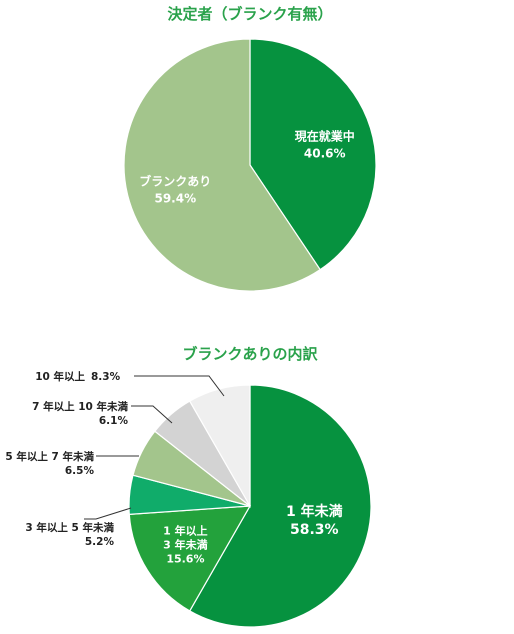 The image size is (514, 634). Describe the element at coordinates (80, 471) in the screenshot. I see `chart-2-slice-value-3: 6.5%` at that location.